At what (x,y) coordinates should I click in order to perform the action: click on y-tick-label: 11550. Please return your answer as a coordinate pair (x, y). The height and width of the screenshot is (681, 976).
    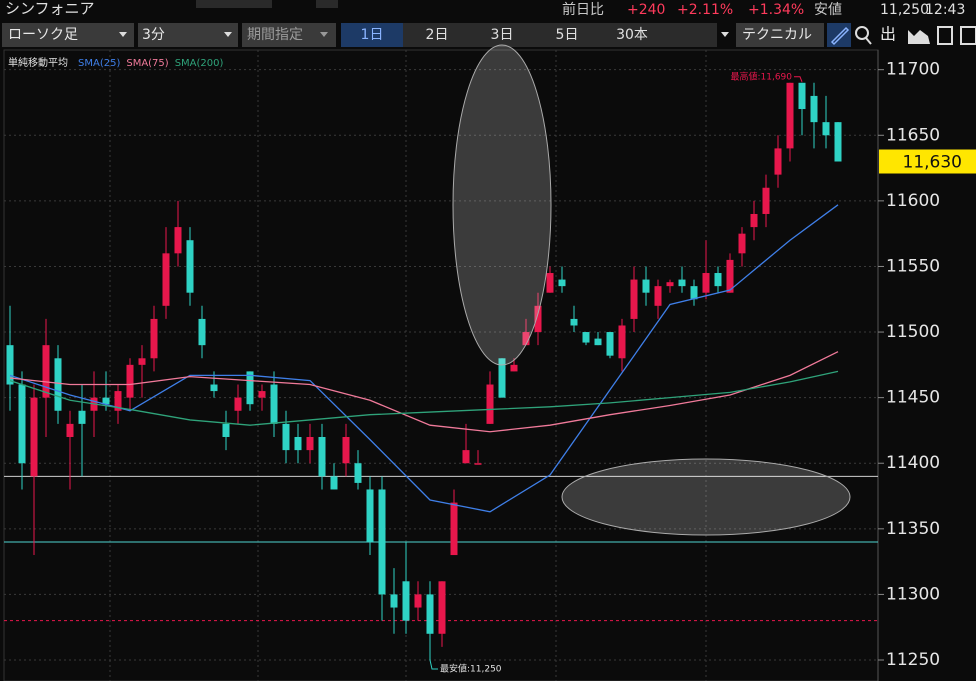
    Looking at the image, I should click on (913, 266).